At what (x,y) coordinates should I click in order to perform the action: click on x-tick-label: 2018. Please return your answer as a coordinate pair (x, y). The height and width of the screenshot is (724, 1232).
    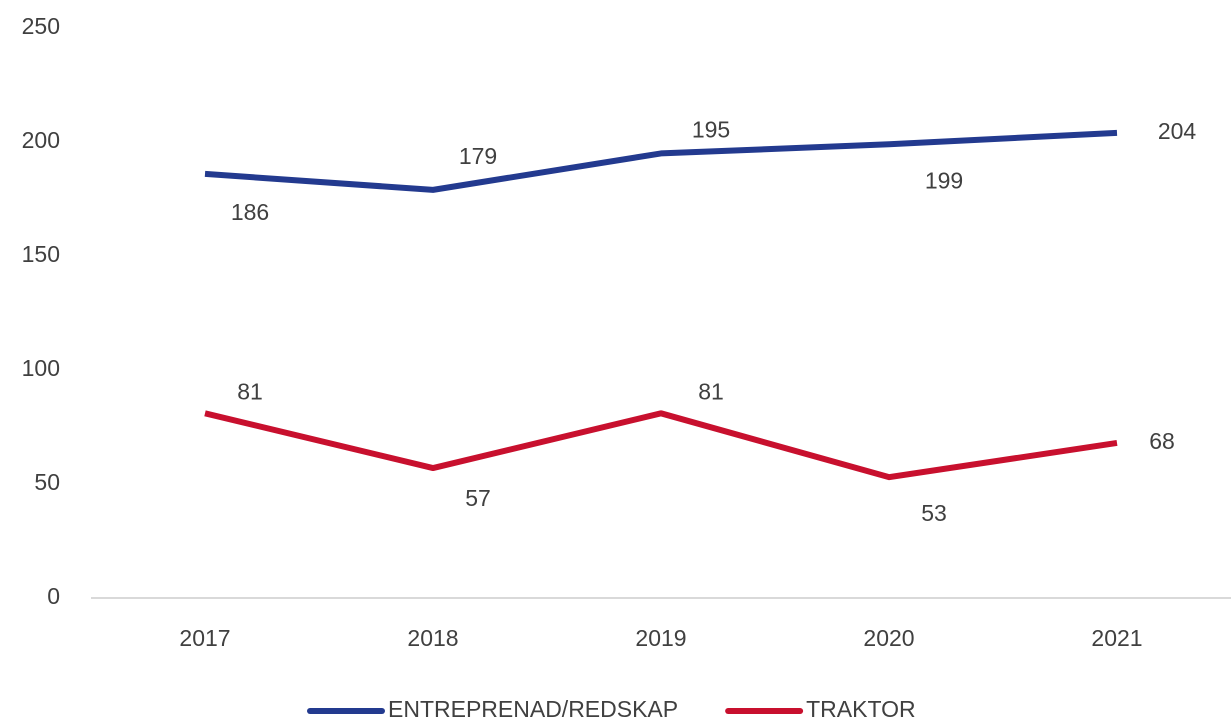
    Looking at the image, I should click on (432, 638).